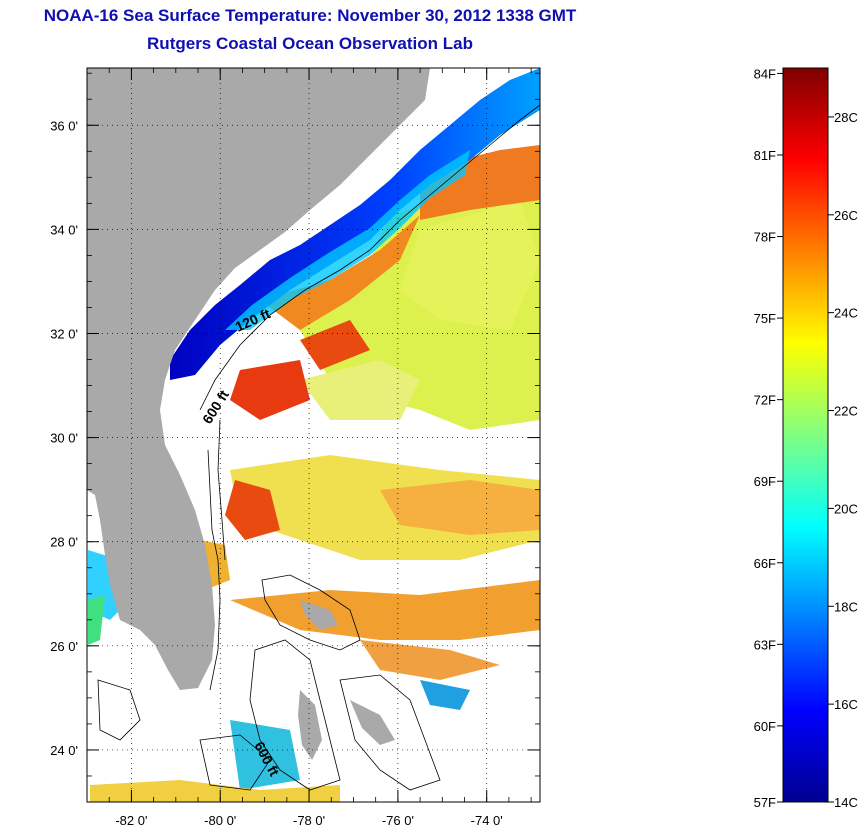 The width and height of the screenshot is (864, 832). I want to click on lon-tick-label: -82 0', so click(131, 820).